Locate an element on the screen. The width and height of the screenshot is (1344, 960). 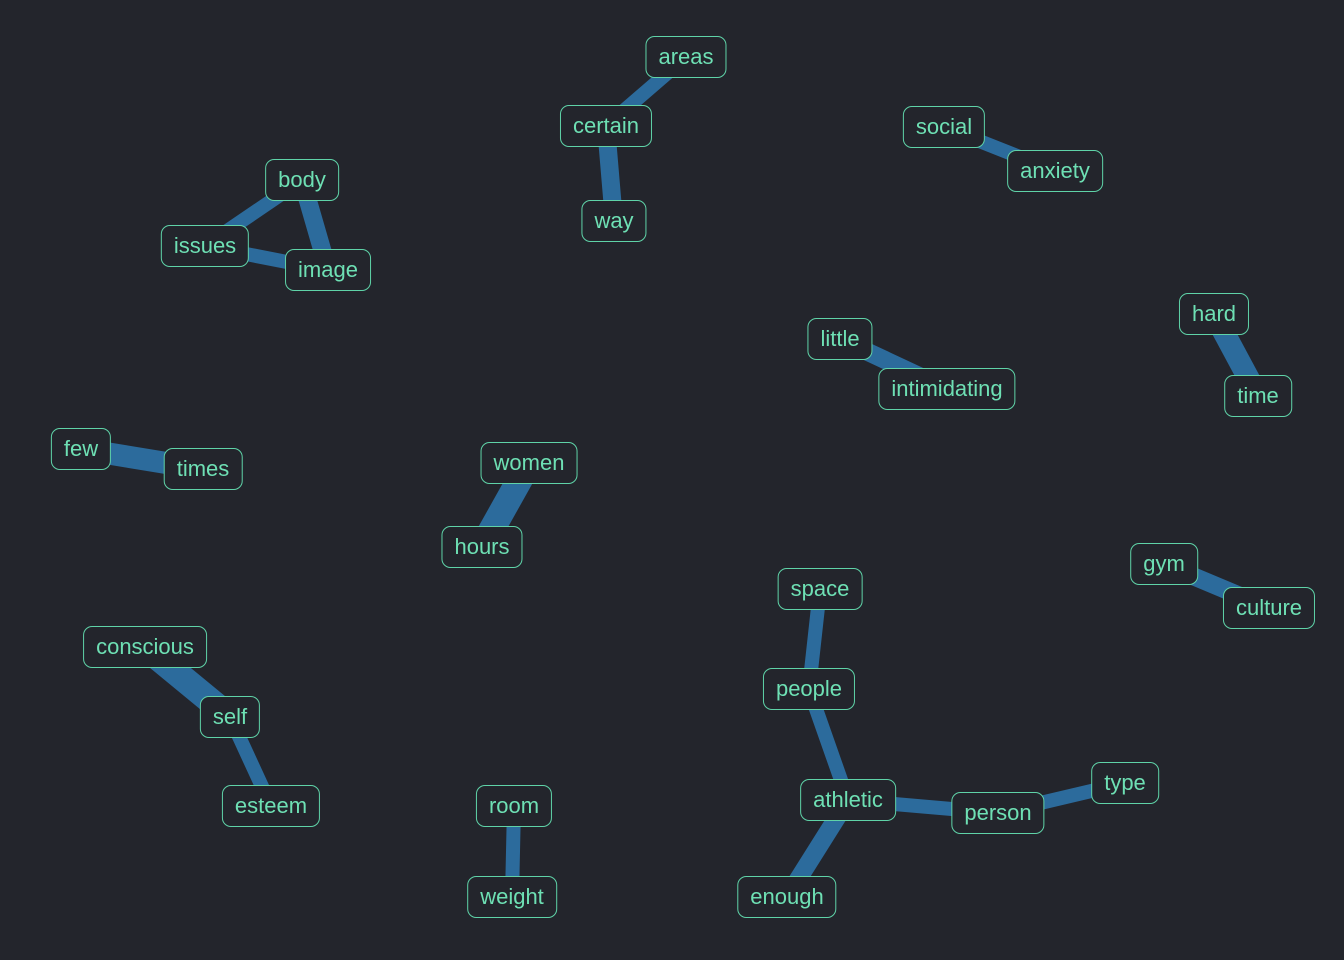
node-issues: issues is located at coordinates (205, 246).